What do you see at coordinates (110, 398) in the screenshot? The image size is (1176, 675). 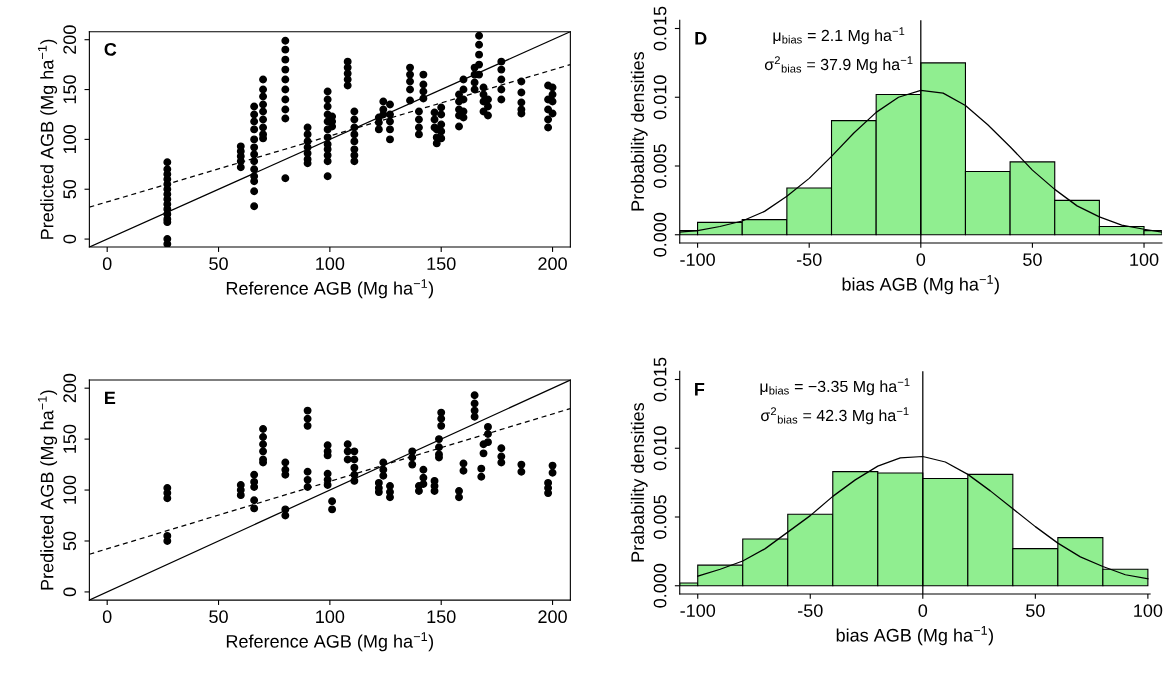 I see `annotation: E` at bounding box center [110, 398].